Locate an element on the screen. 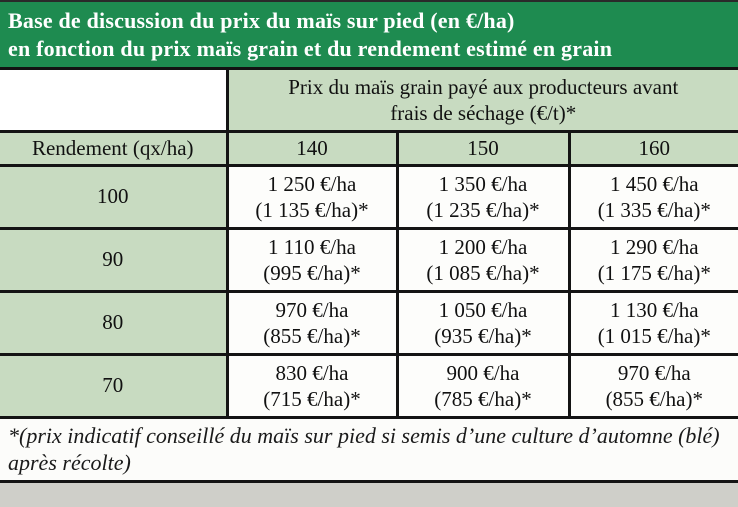  price-indicative: (1 085 €/ha)* is located at coordinates (483, 272).